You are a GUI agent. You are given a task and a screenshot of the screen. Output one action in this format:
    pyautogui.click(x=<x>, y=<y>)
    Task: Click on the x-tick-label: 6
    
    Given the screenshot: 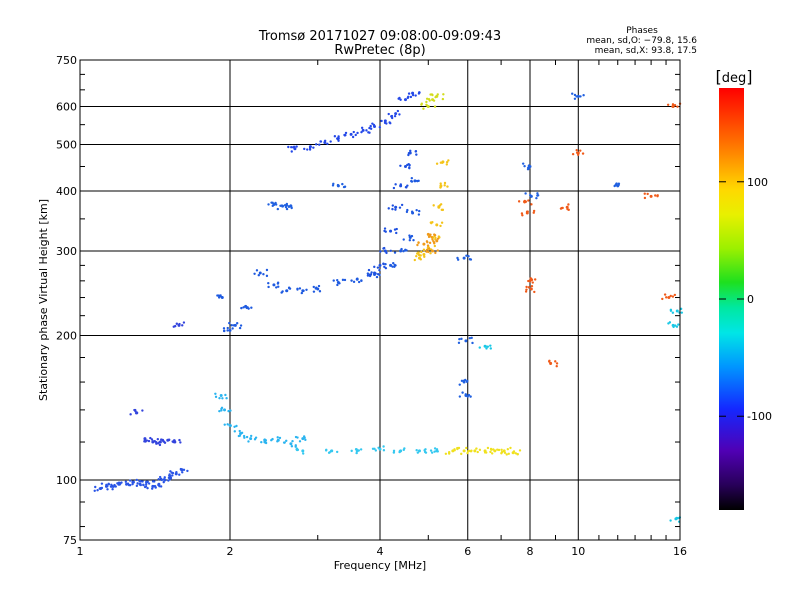 What is the action you would take?
    pyautogui.click(x=467, y=551)
    